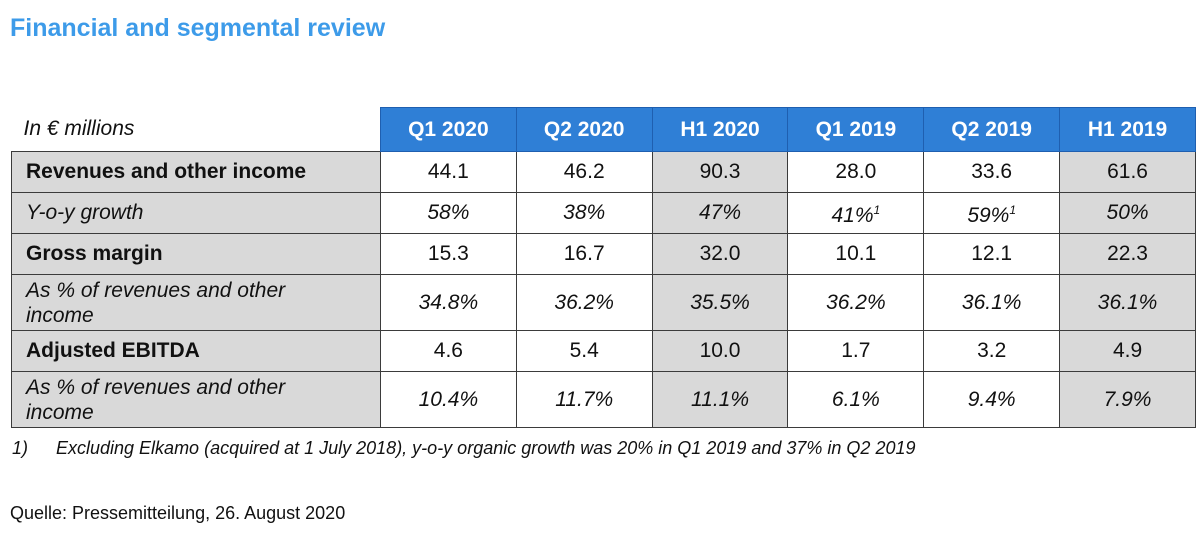 This screenshot has width=1196, height=534. Describe the element at coordinates (856, 351) in the screenshot. I see `table-cell: 1.7` at that location.